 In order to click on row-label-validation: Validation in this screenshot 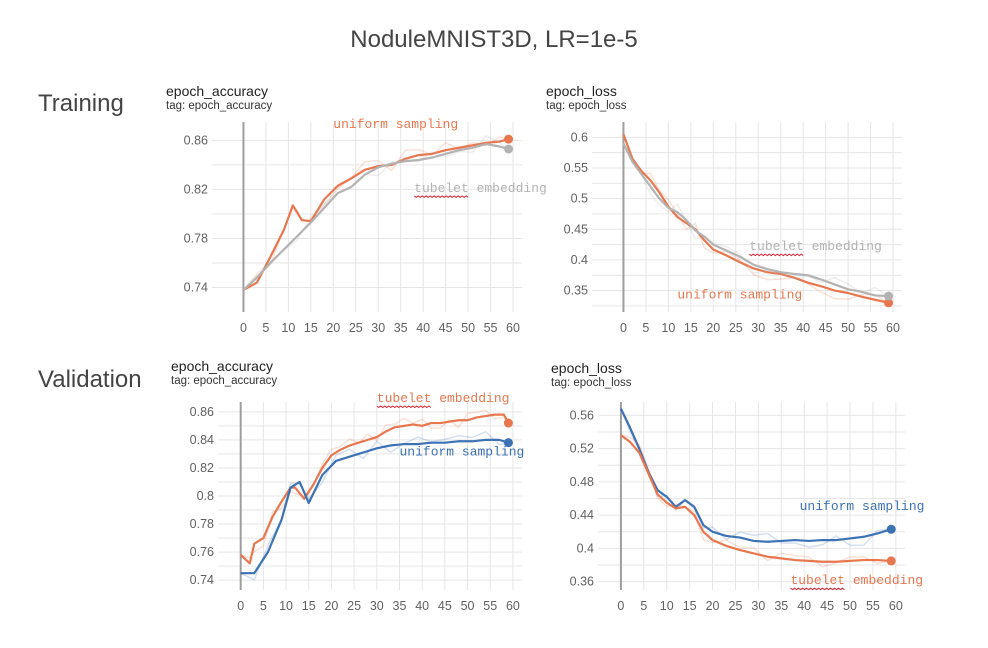, I will do `click(90, 379)`.